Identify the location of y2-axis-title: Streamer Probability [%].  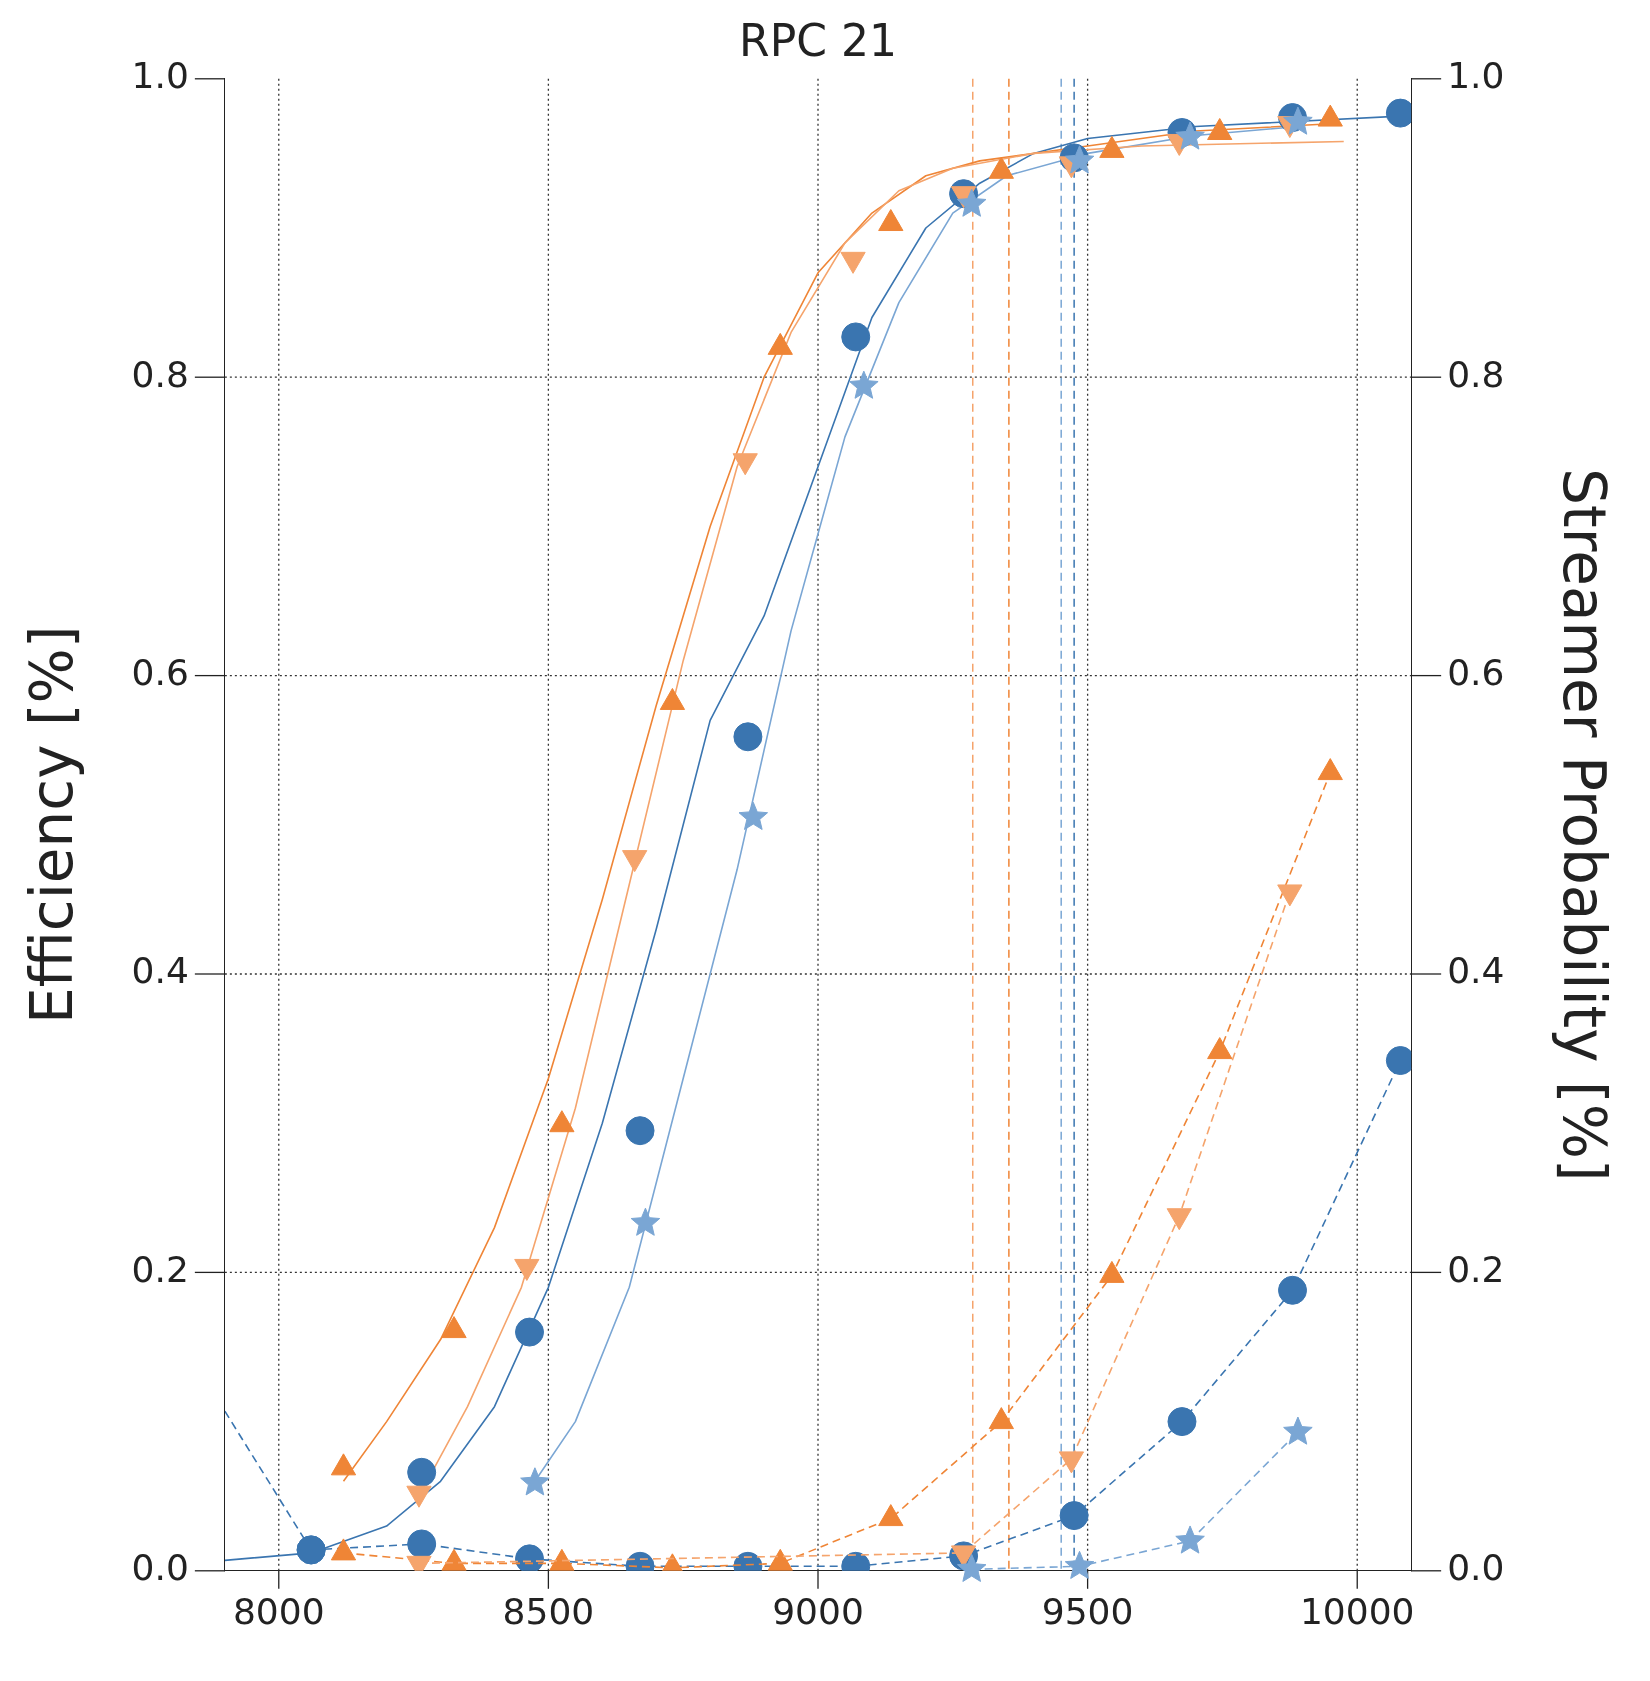
(1584, 825).